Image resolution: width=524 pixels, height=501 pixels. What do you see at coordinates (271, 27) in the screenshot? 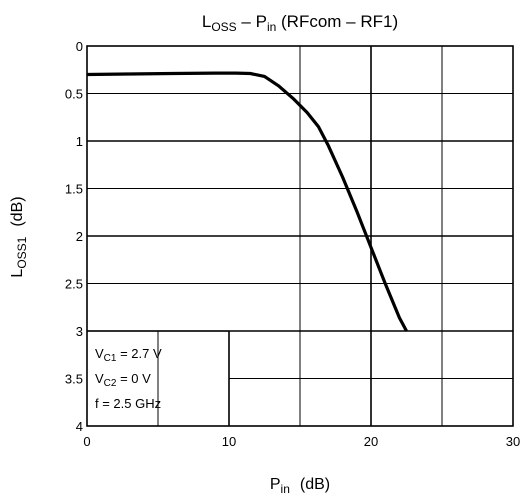
I see `title-rest-sub: in` at bounding box center [271, 27].